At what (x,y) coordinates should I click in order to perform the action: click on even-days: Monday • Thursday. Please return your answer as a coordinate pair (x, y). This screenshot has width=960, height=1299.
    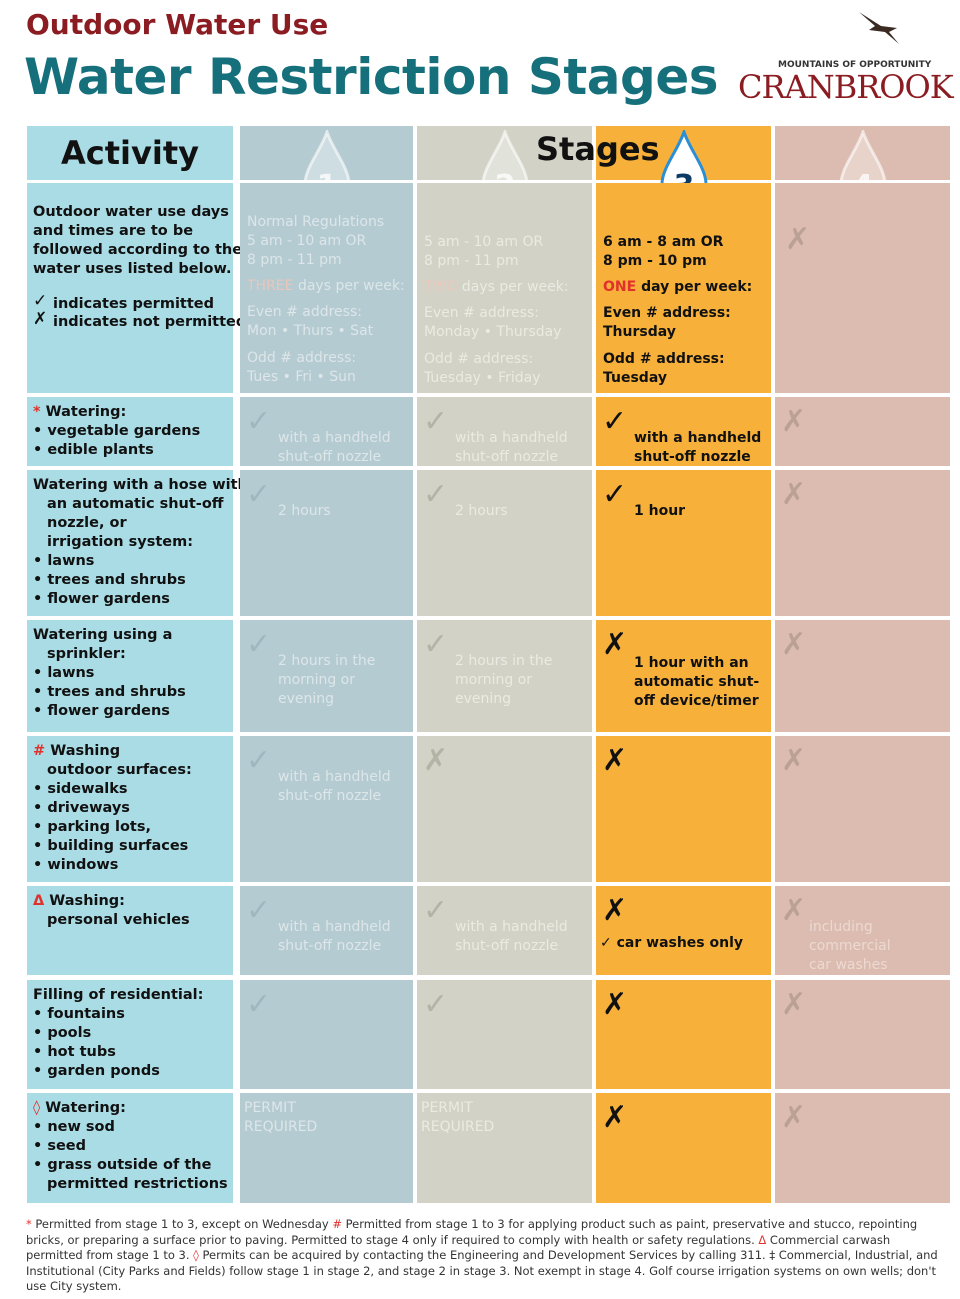
    Looking at the image, I should click on (493, 332).